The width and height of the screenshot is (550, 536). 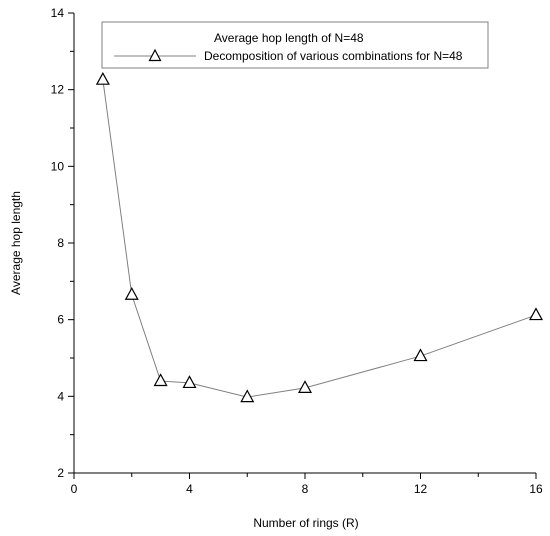 What do you see at coordinates (60, 396) in the screenshot?
I see `y-tick-label: 4` at bounding box center [60, 396].